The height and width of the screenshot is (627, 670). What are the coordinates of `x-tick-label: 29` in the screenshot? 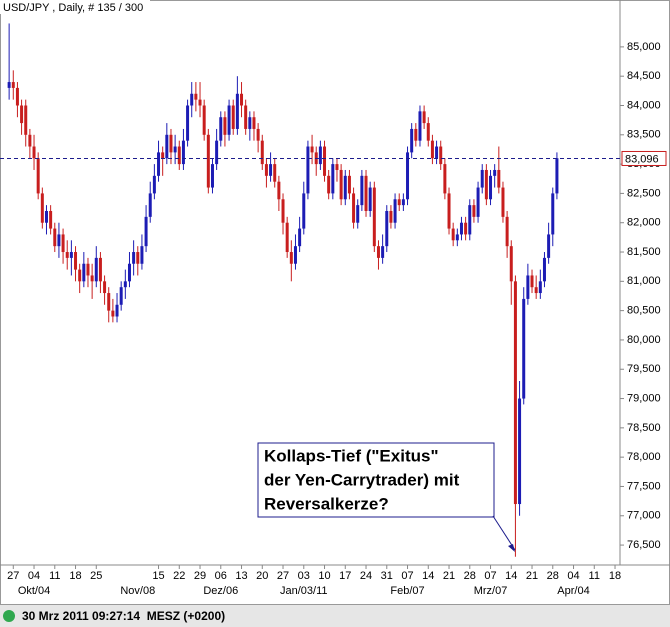 It's located at (200, 576).